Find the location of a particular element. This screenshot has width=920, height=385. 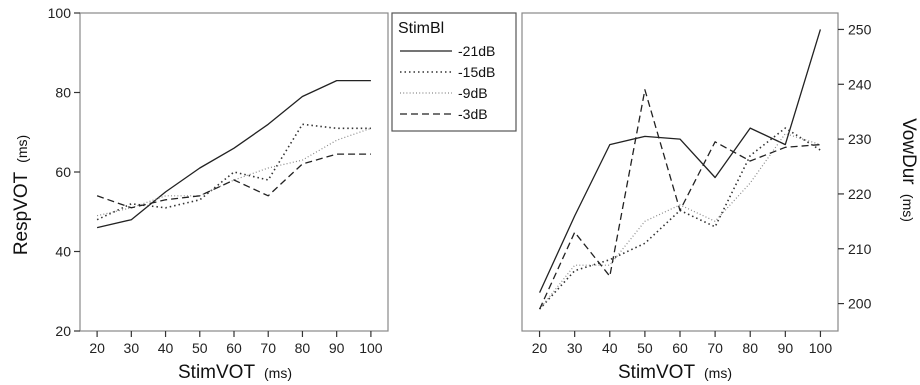

series-line-3dB is located at coordinates (233, 181).